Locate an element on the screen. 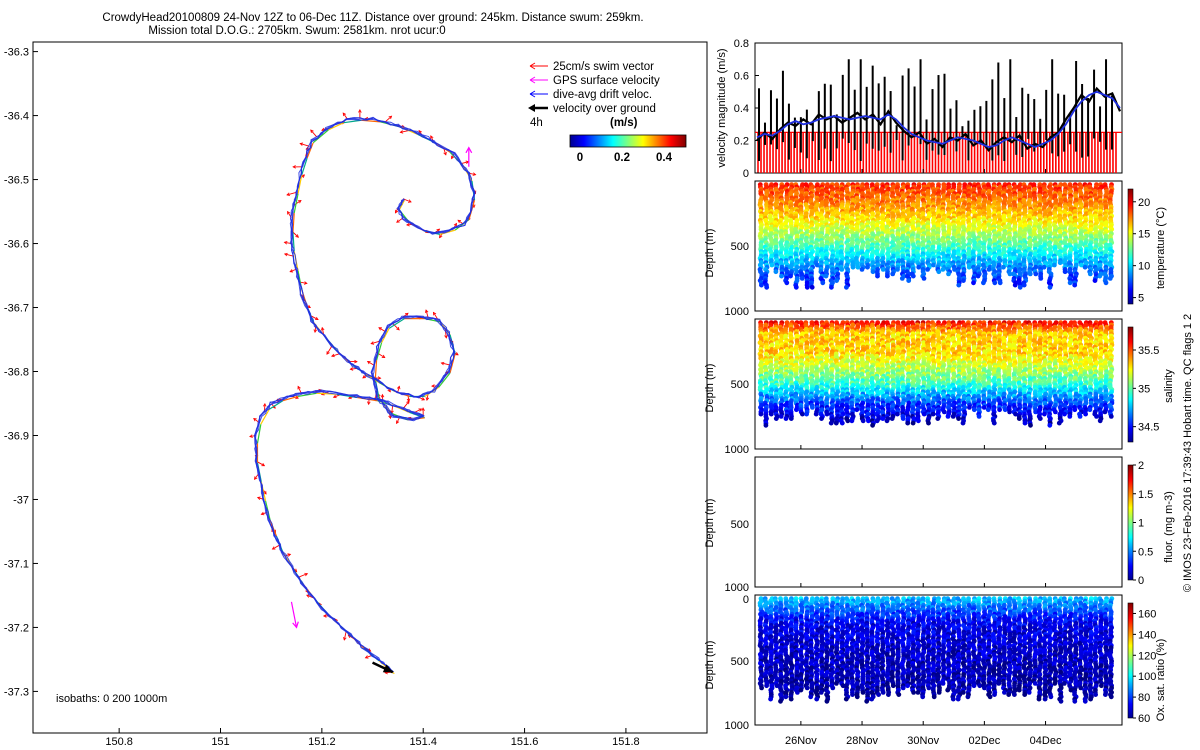  y-tick-label: 0.4 is located at coordinates (741, 109).